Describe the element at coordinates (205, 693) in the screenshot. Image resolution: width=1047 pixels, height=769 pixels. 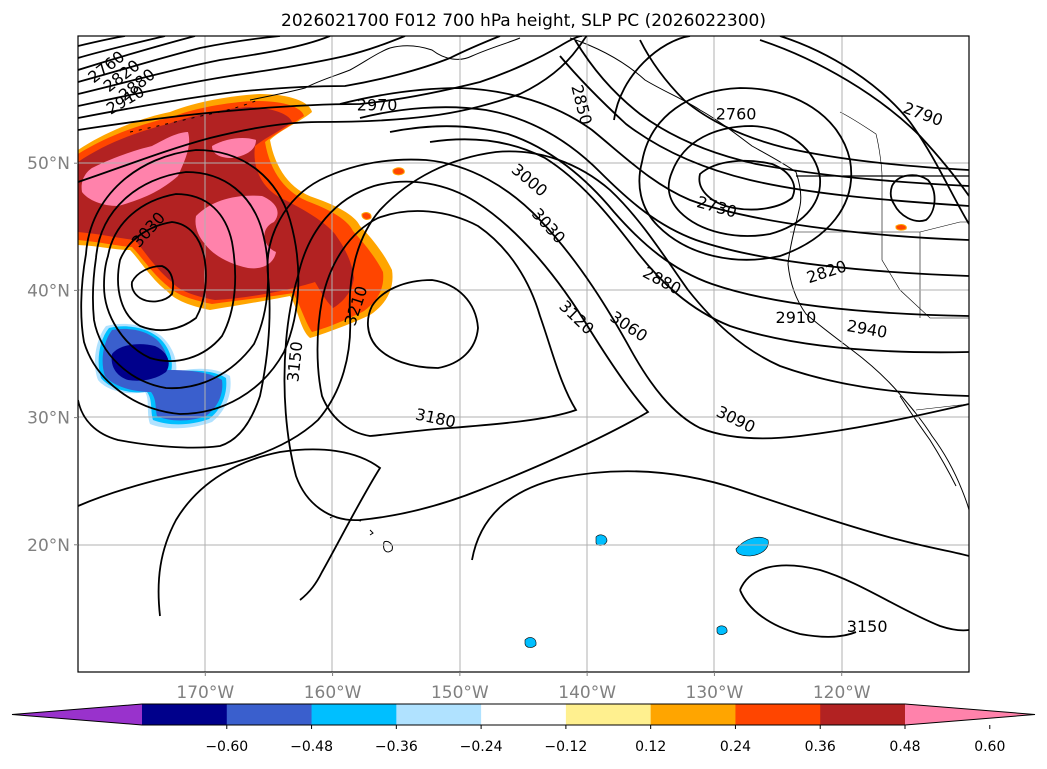
I see `x-tick-label: 170°W` at that location.